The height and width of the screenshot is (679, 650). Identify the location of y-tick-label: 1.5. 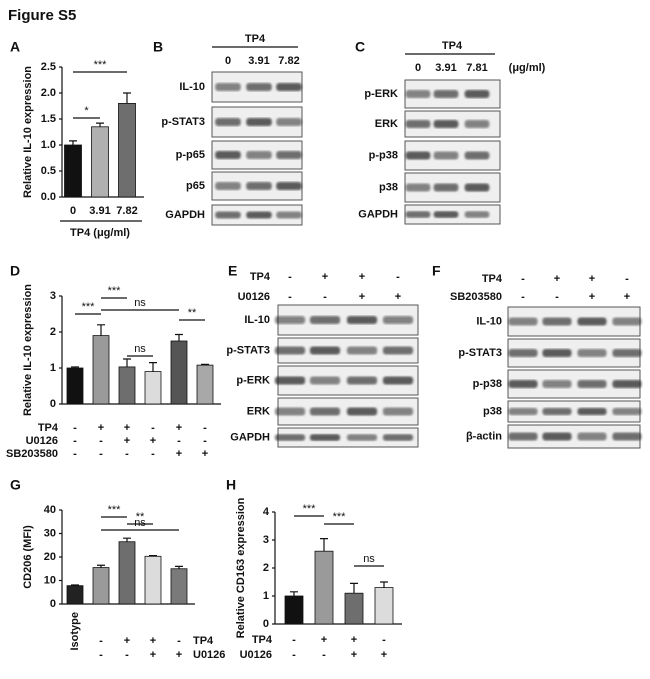
(48, 119).